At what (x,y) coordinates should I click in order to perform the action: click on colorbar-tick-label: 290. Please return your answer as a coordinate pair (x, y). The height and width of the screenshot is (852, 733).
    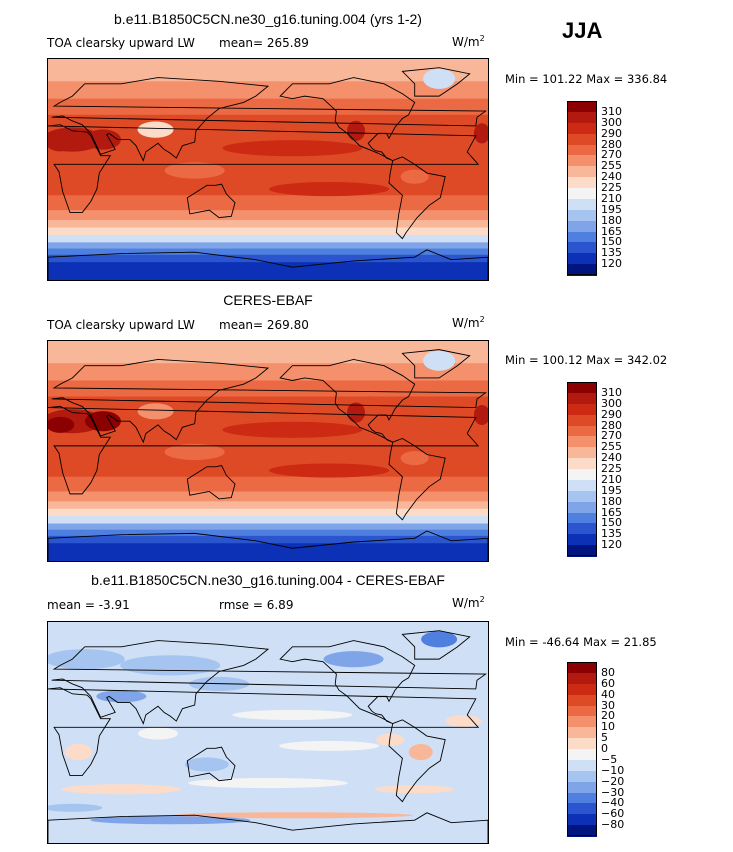
    Looking at the image, I should click on (611, 414).